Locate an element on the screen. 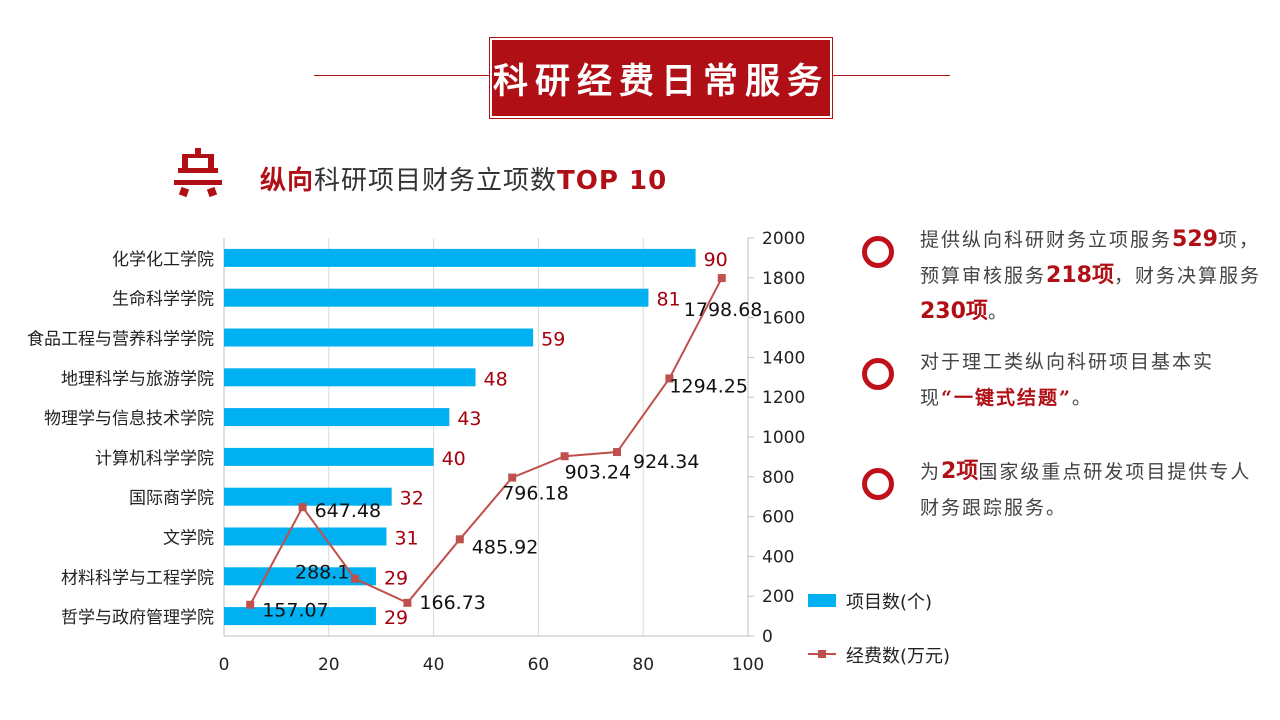 This screenshot has width=1280, height=720. line-value-label: 1294.25 is located at coordinates (708, 386).